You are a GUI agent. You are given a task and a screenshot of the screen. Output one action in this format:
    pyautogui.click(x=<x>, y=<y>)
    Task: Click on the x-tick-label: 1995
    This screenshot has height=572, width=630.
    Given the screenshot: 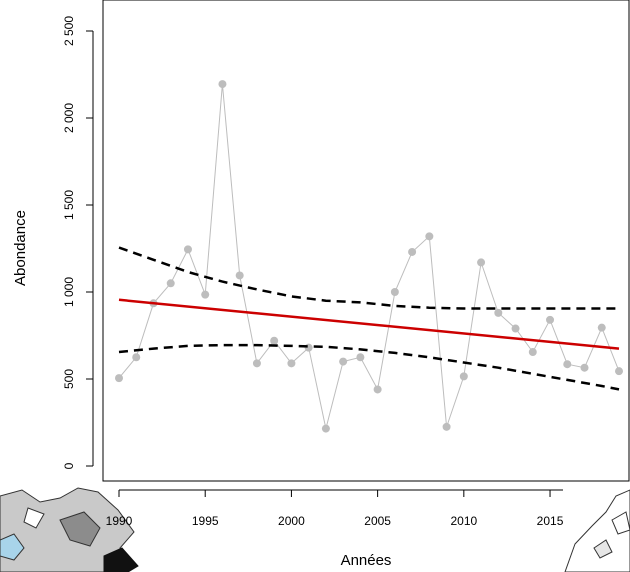 What is the action you would take?
    pyautogui.click(x=205, y=521)
    